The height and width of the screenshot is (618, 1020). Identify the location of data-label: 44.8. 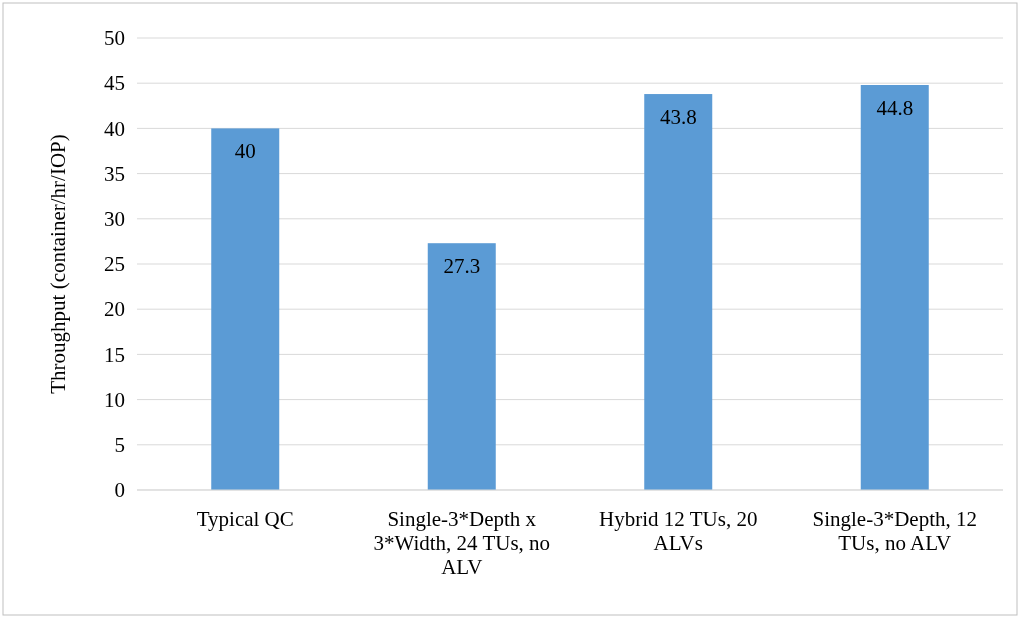
(895, 108).